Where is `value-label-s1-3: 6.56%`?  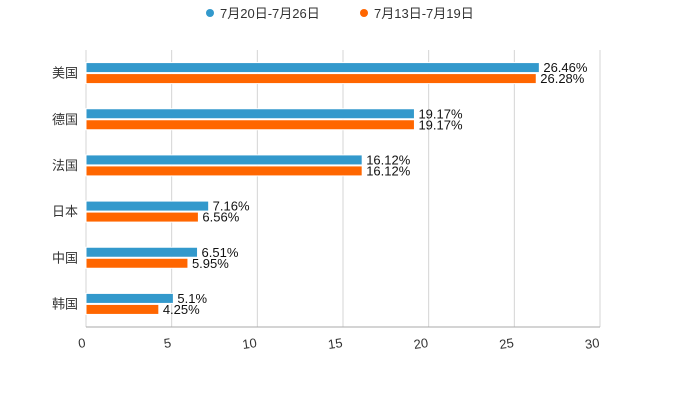 value-label-s1-3: 6.56% is located at coordinates (220, 217).